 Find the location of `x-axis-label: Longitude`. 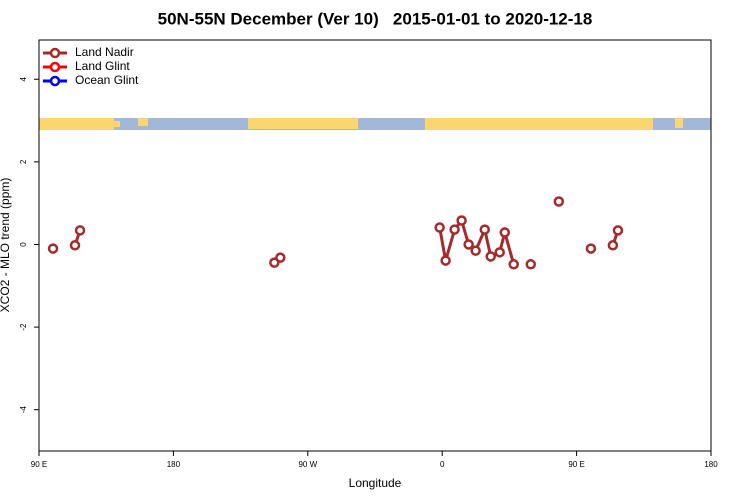

x-axis-label: Longitude is located at coordinates (375, 483).